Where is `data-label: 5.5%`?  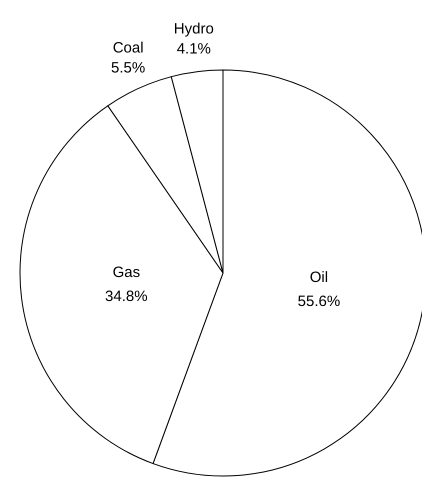 data-label: 5.5% is located at coordinates (128, 67).